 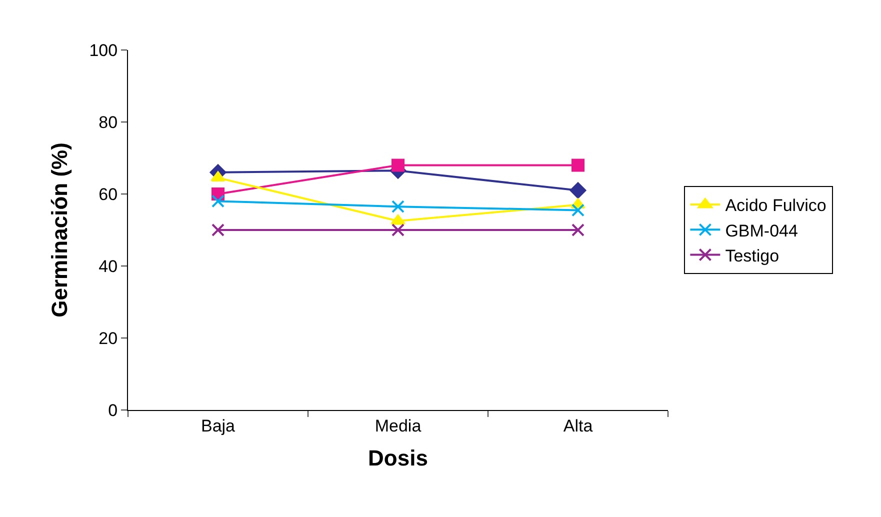 What do you see at coordinates (108, 122) in the screenshot?
I see `y-tick-label: 80` at bounding box center [108, 122].